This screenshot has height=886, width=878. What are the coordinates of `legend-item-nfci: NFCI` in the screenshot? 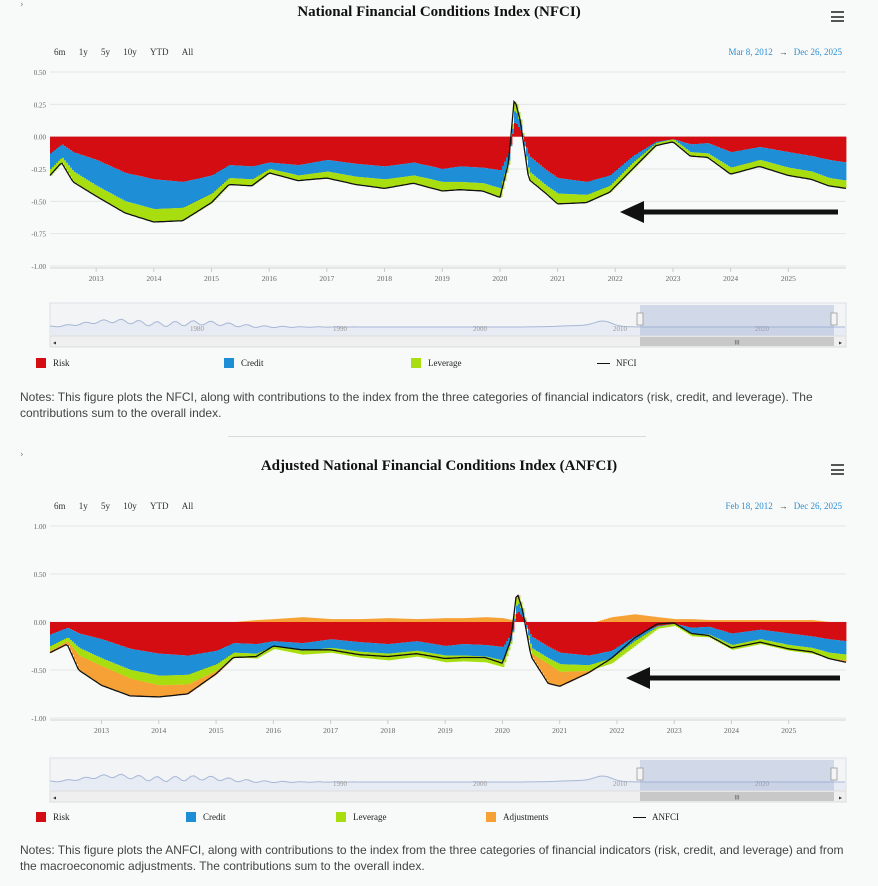 It's located at (617, 363).